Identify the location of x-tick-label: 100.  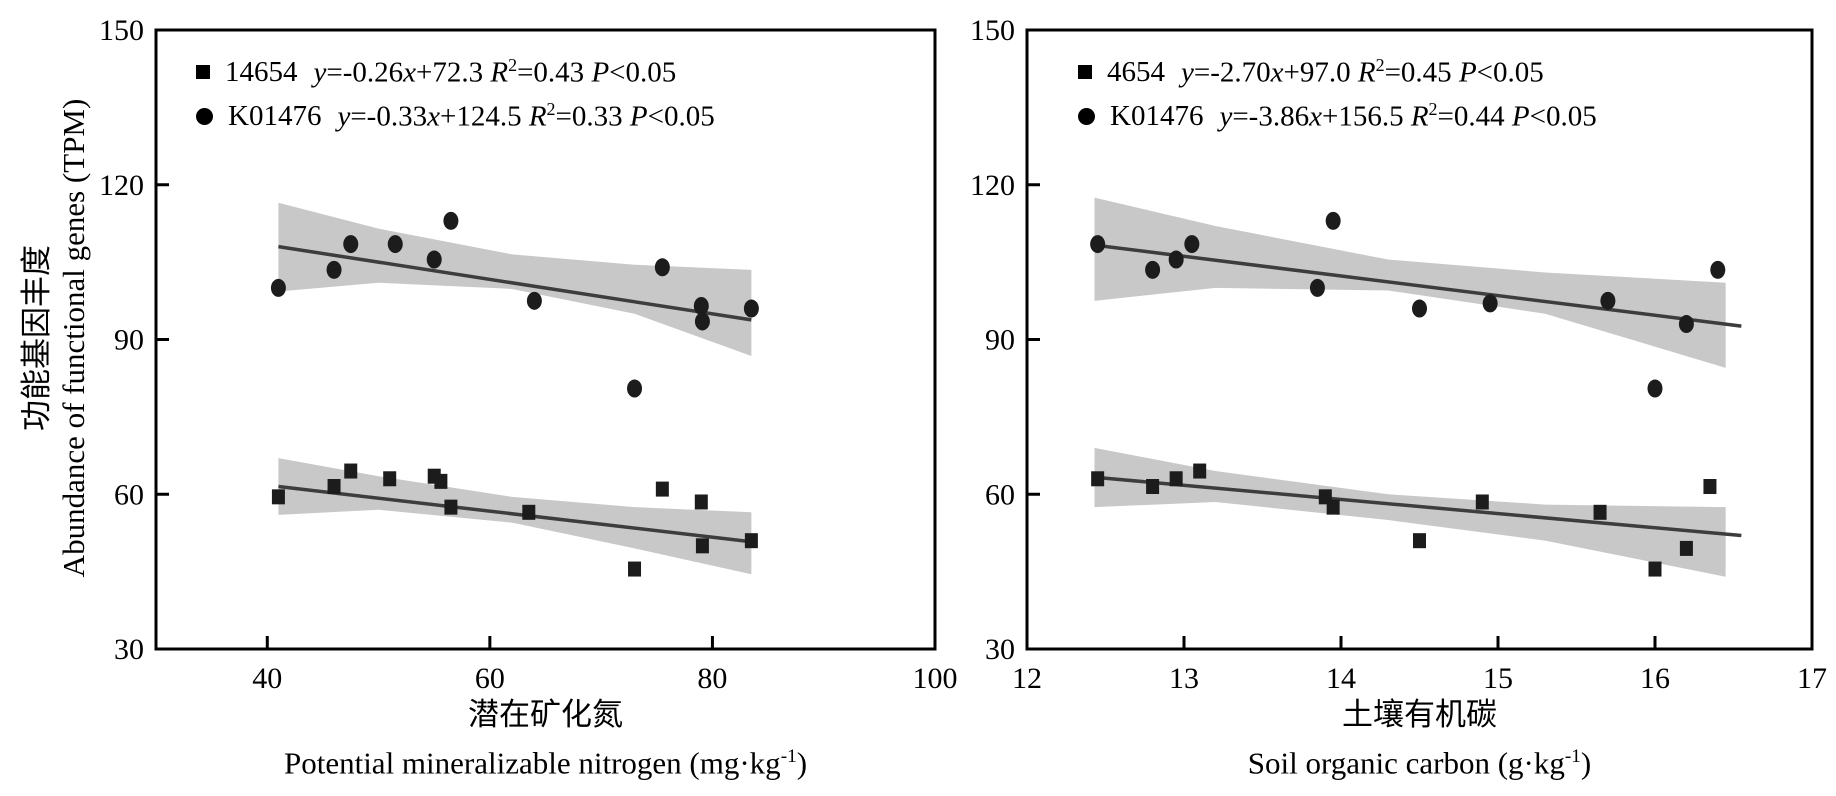
(935, 678).